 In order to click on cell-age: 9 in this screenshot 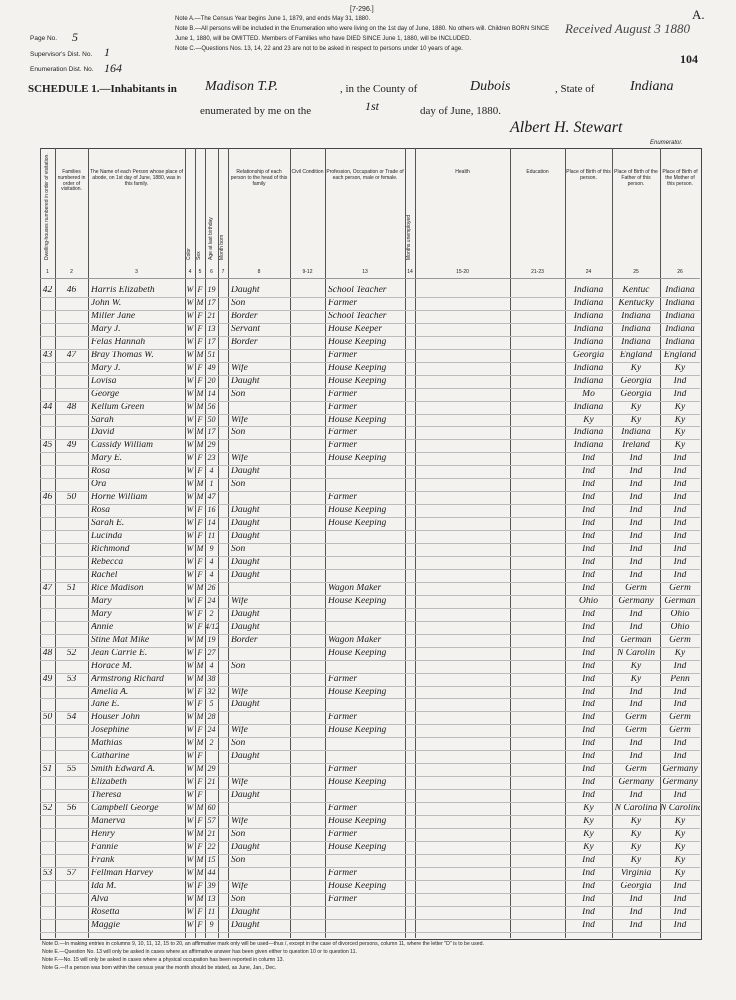, I will do `click(211, 549)`.